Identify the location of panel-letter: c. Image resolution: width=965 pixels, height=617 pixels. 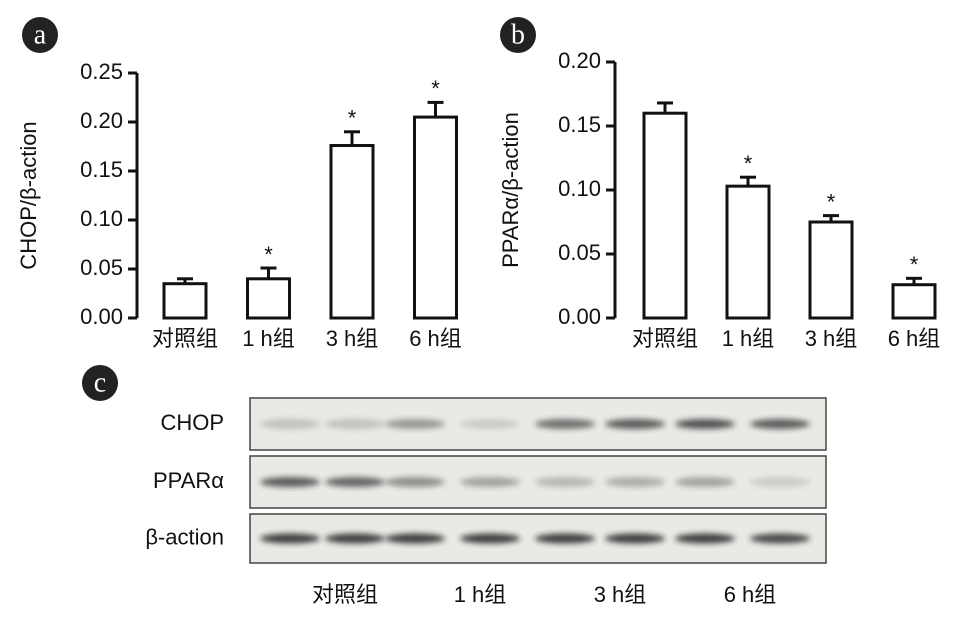
(100, 382).